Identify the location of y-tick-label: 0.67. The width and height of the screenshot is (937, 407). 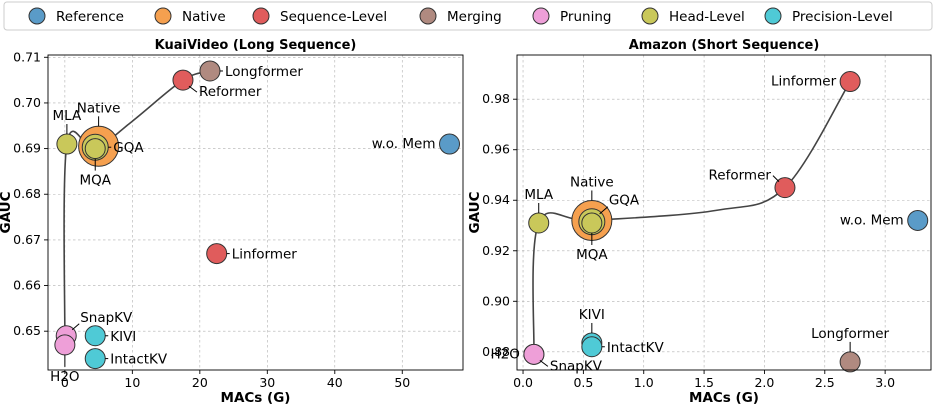
(27, 239).